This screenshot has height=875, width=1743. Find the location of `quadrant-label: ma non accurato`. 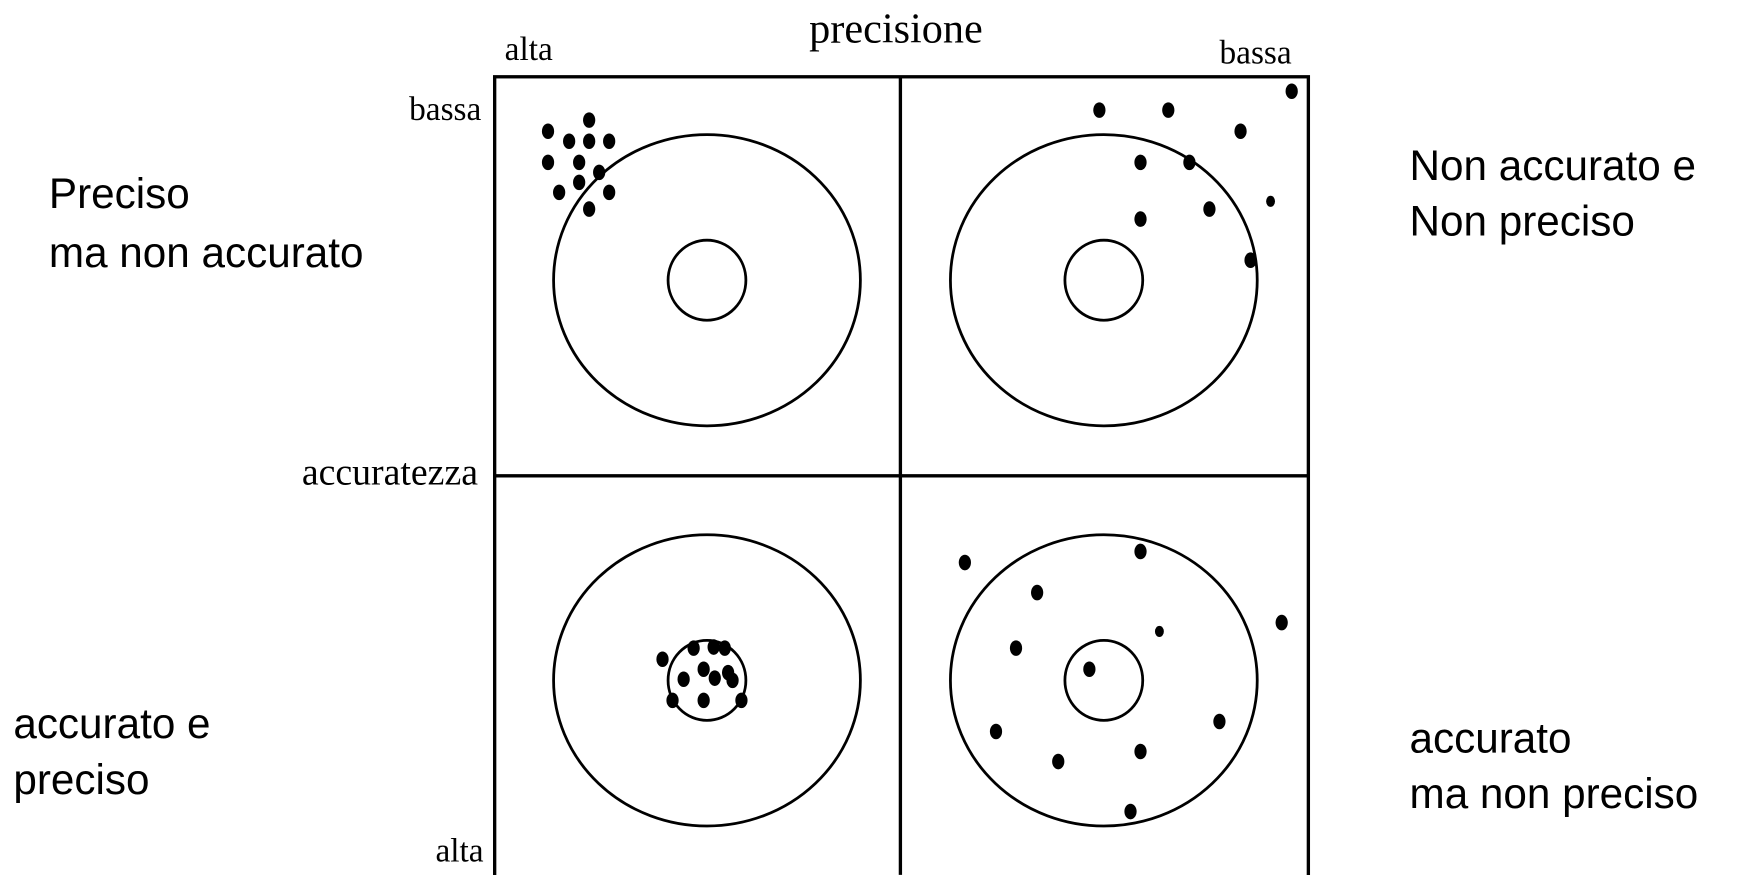

quadrant-label: ma non accurato is located at coordinates (206, 252).